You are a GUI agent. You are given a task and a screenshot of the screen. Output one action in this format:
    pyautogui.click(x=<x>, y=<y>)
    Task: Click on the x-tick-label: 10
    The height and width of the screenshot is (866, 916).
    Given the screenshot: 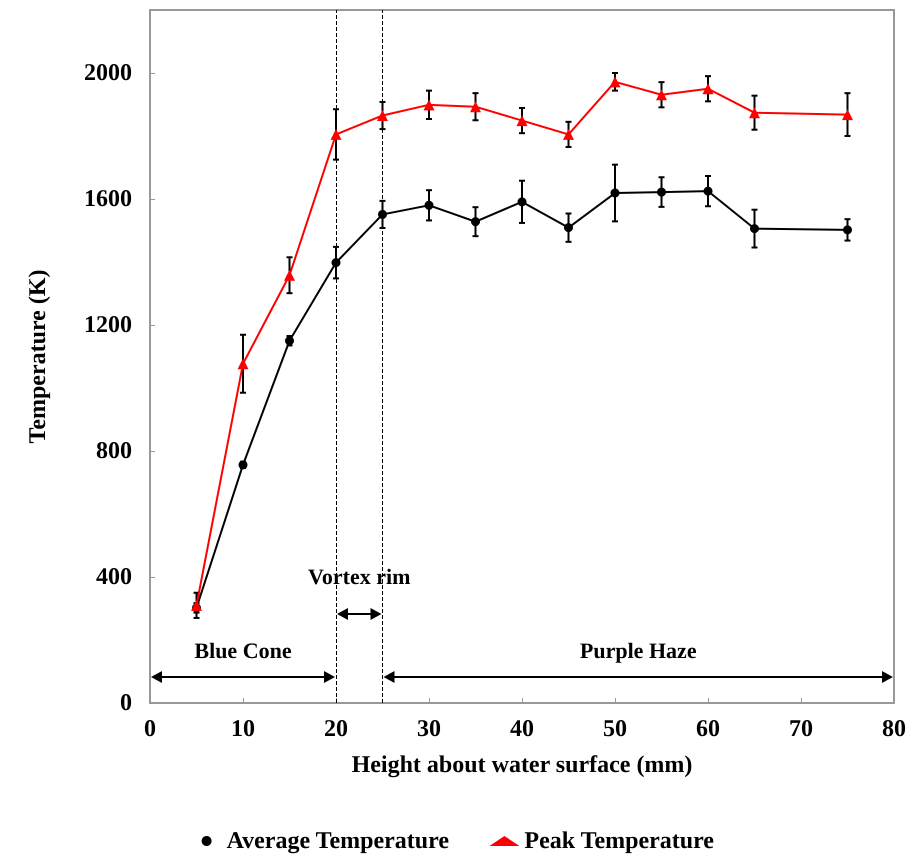 What is the action you would take?
    pyautogui.click(x=243, y=729)
    